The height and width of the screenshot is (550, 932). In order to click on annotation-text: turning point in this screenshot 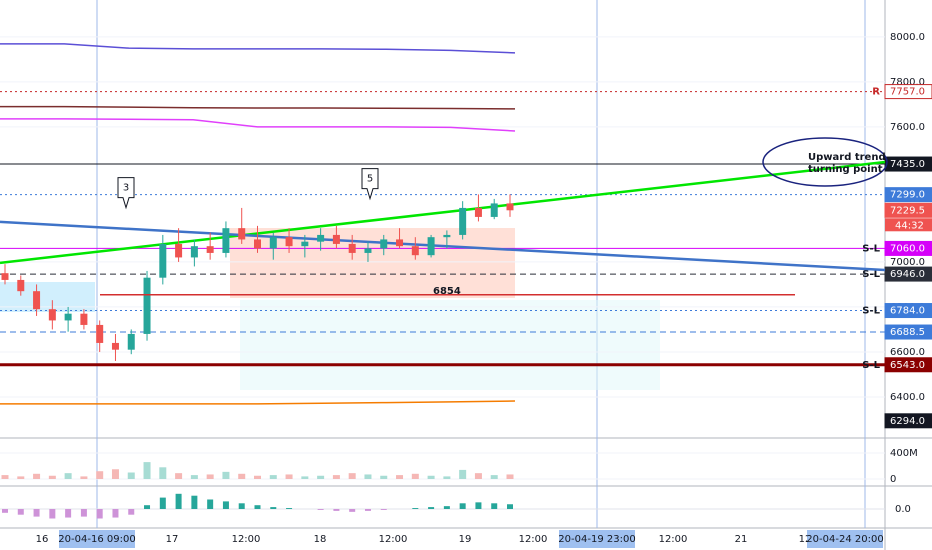, I will do `click(845, 169)`.